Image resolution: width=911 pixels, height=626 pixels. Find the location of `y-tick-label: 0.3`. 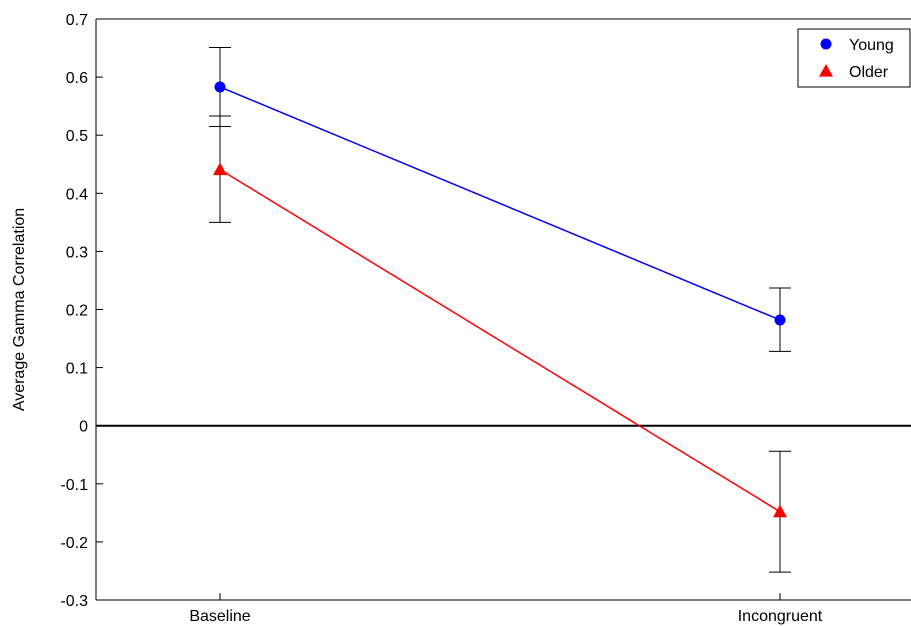

y-tick-label: 0.3 is located at coordinates (77, 252).